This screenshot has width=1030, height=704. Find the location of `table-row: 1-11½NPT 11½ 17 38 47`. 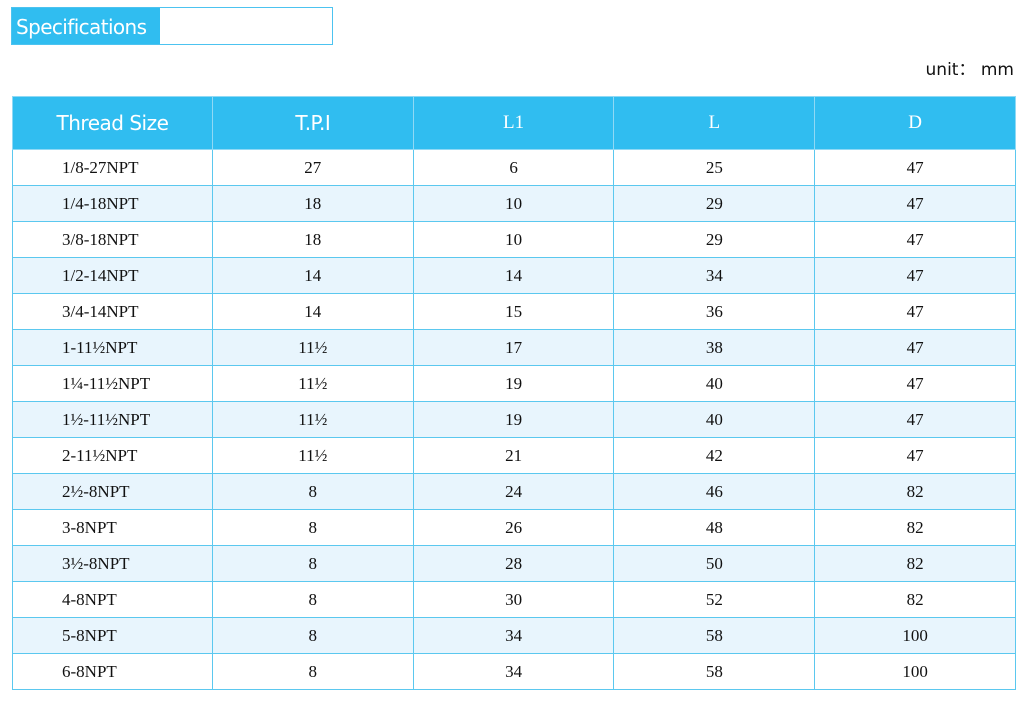

table-row: 1-11½NPT 11½ 17 38 47 is located at coordinates (514, 347).